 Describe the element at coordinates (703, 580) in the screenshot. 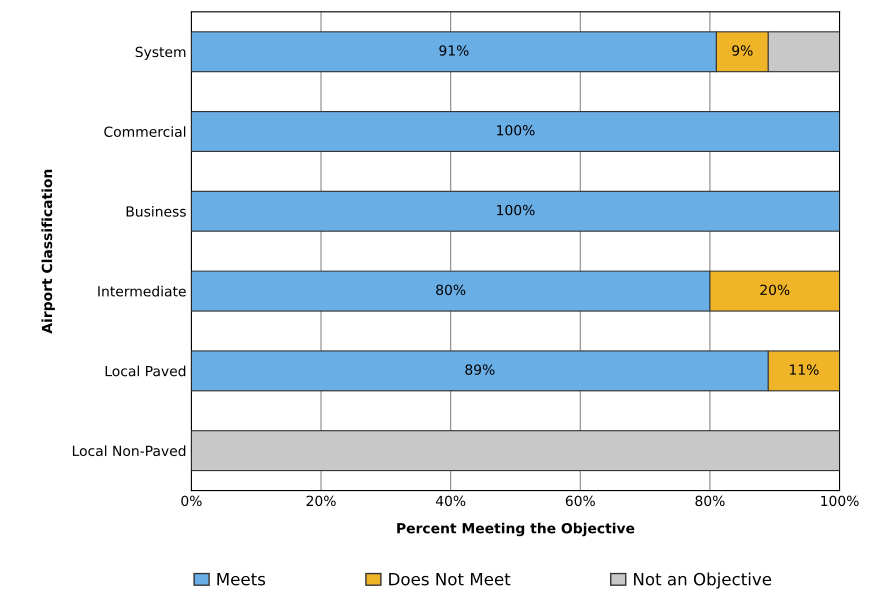

I see `legend-label: Not an Objective` at that location.